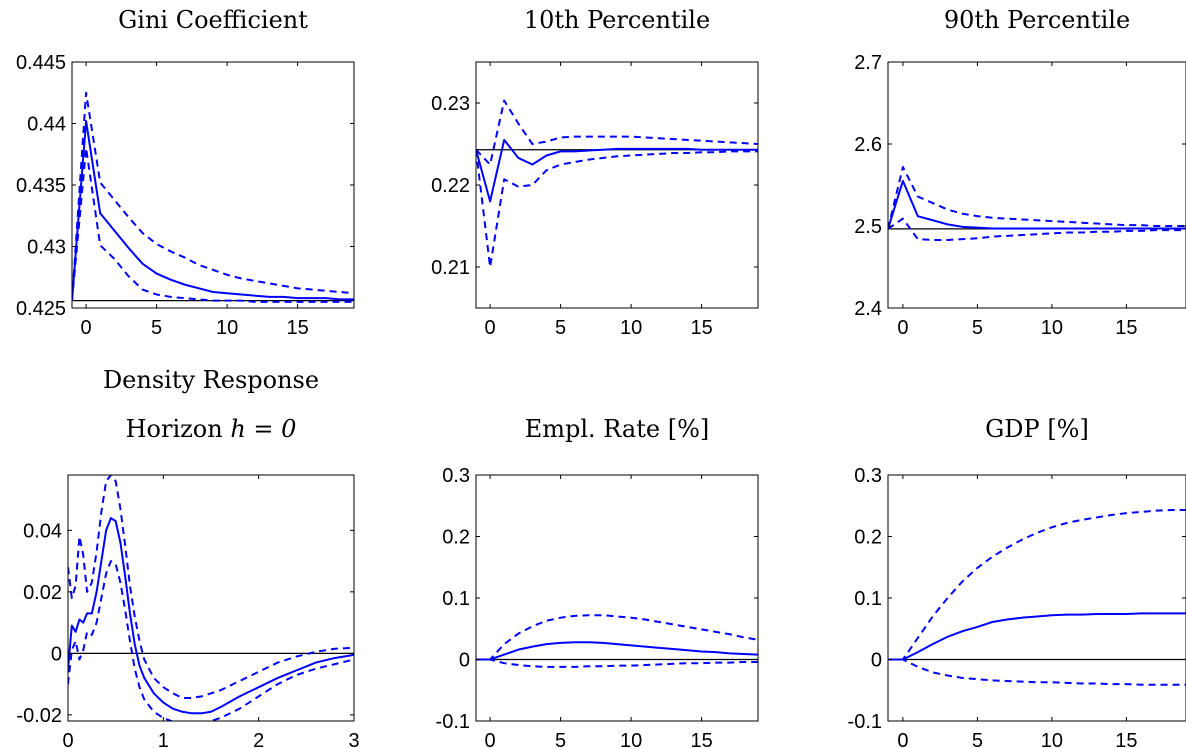 The height and width of the screenshot is (748, 1186). I want to click on p90-panel: 90th Percentile 0 5 10 15 2.4 2.5 2.6 2.7, so click(1020, 172).